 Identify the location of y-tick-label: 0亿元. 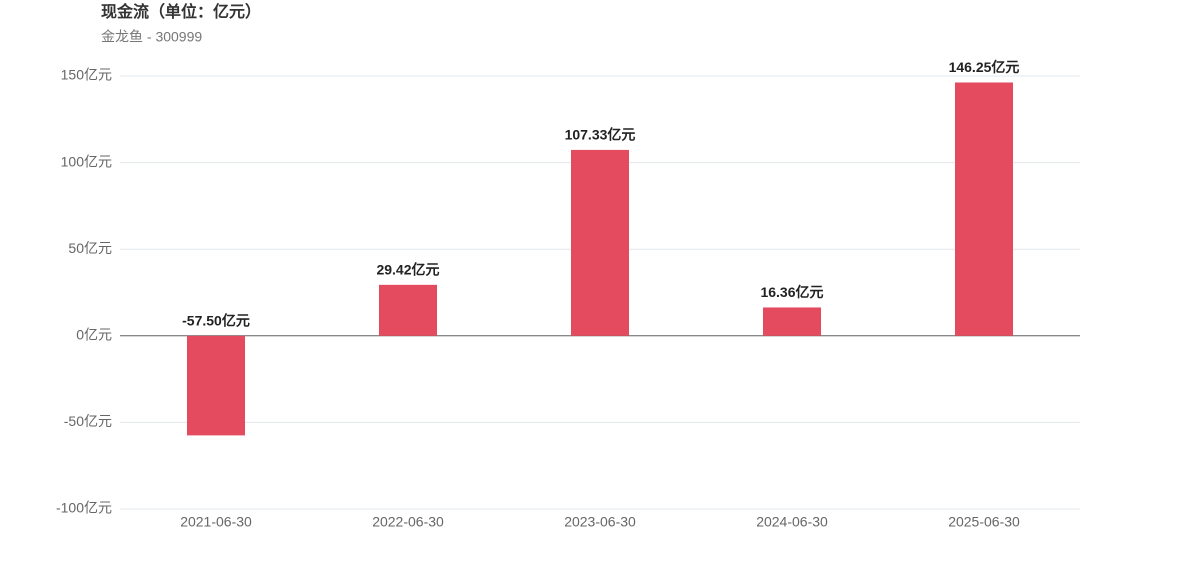
(94, 335).